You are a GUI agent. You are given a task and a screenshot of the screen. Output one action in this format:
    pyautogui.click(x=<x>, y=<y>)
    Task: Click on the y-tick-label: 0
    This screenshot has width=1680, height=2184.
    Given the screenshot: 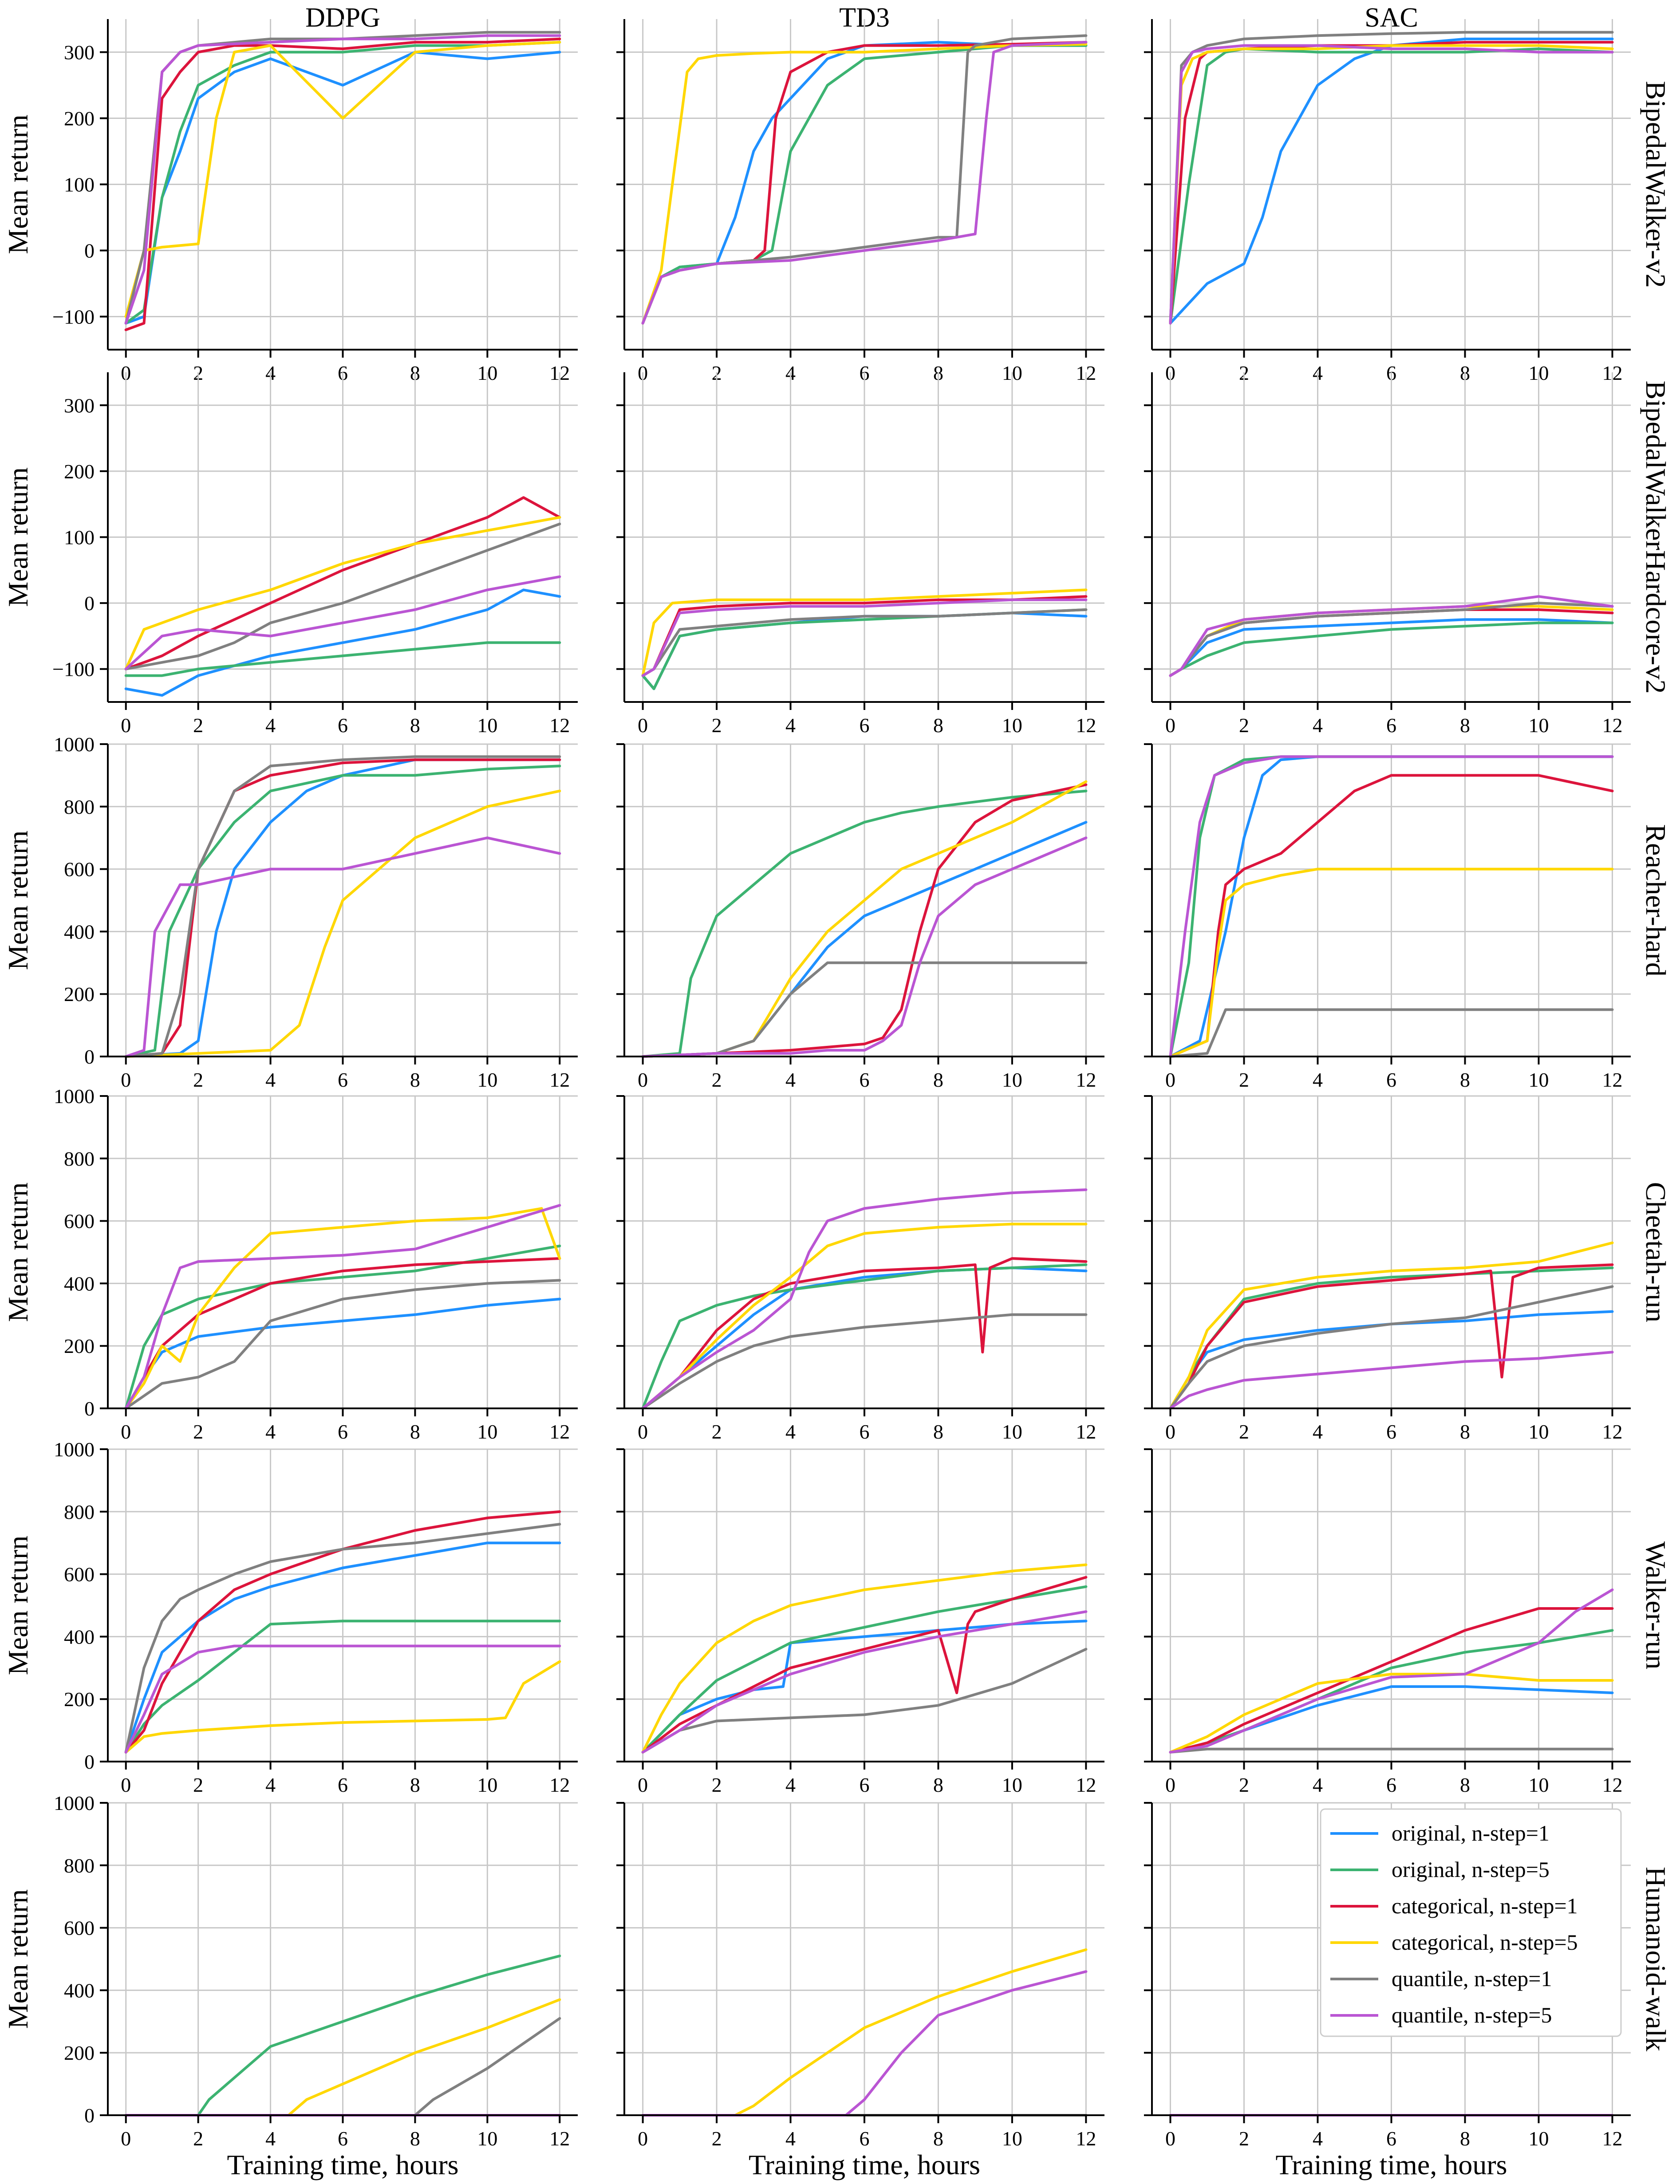 What is the action you would take?
    pyautogui.click(x=89, y=603)
    